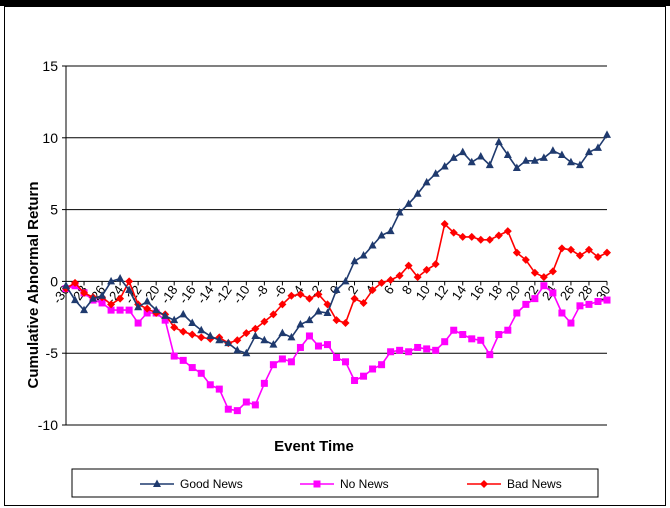 The height and width of the screenshot is (508, 670). I want to click on x-tick-label: 12, so click(441, 293).